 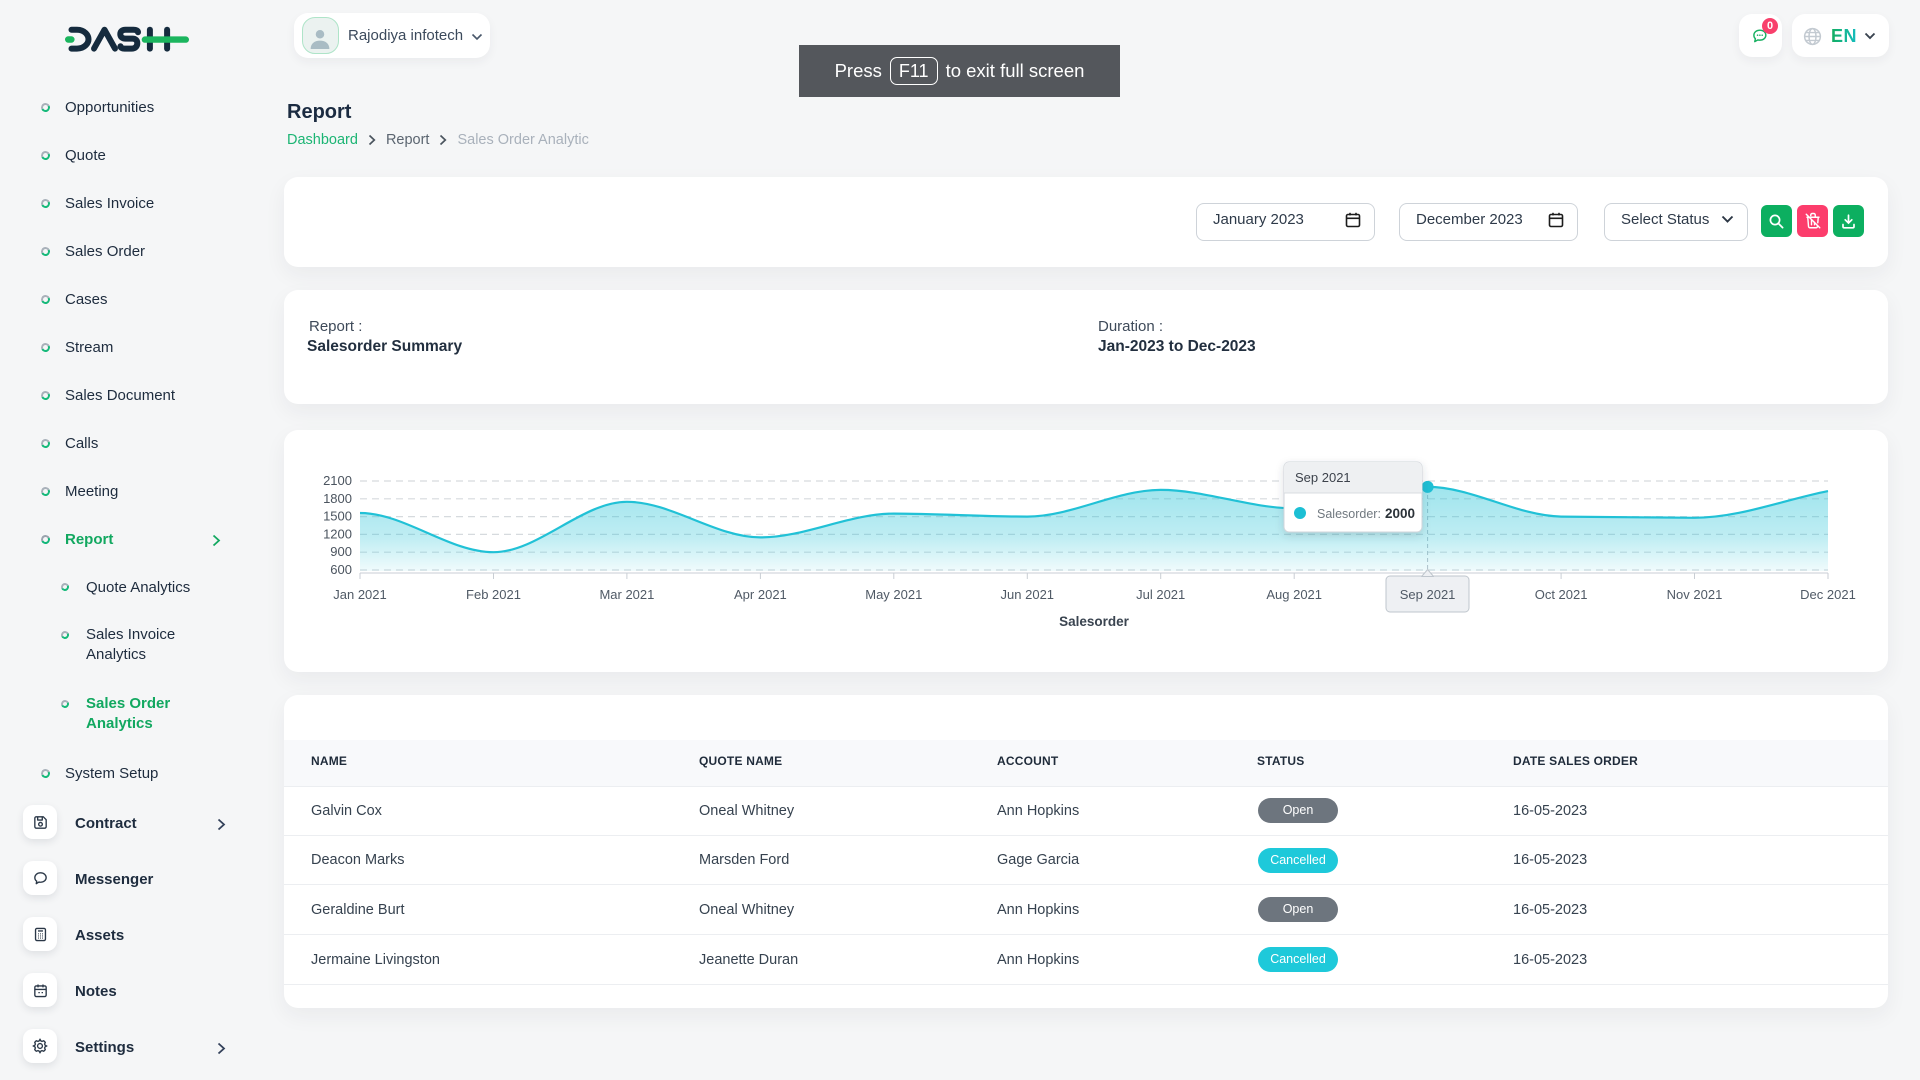 What do you see at coordinates (1828, 594) in the screenshot?
I see `svg-text: Dec 2021` at bounding box center [1828, 594].